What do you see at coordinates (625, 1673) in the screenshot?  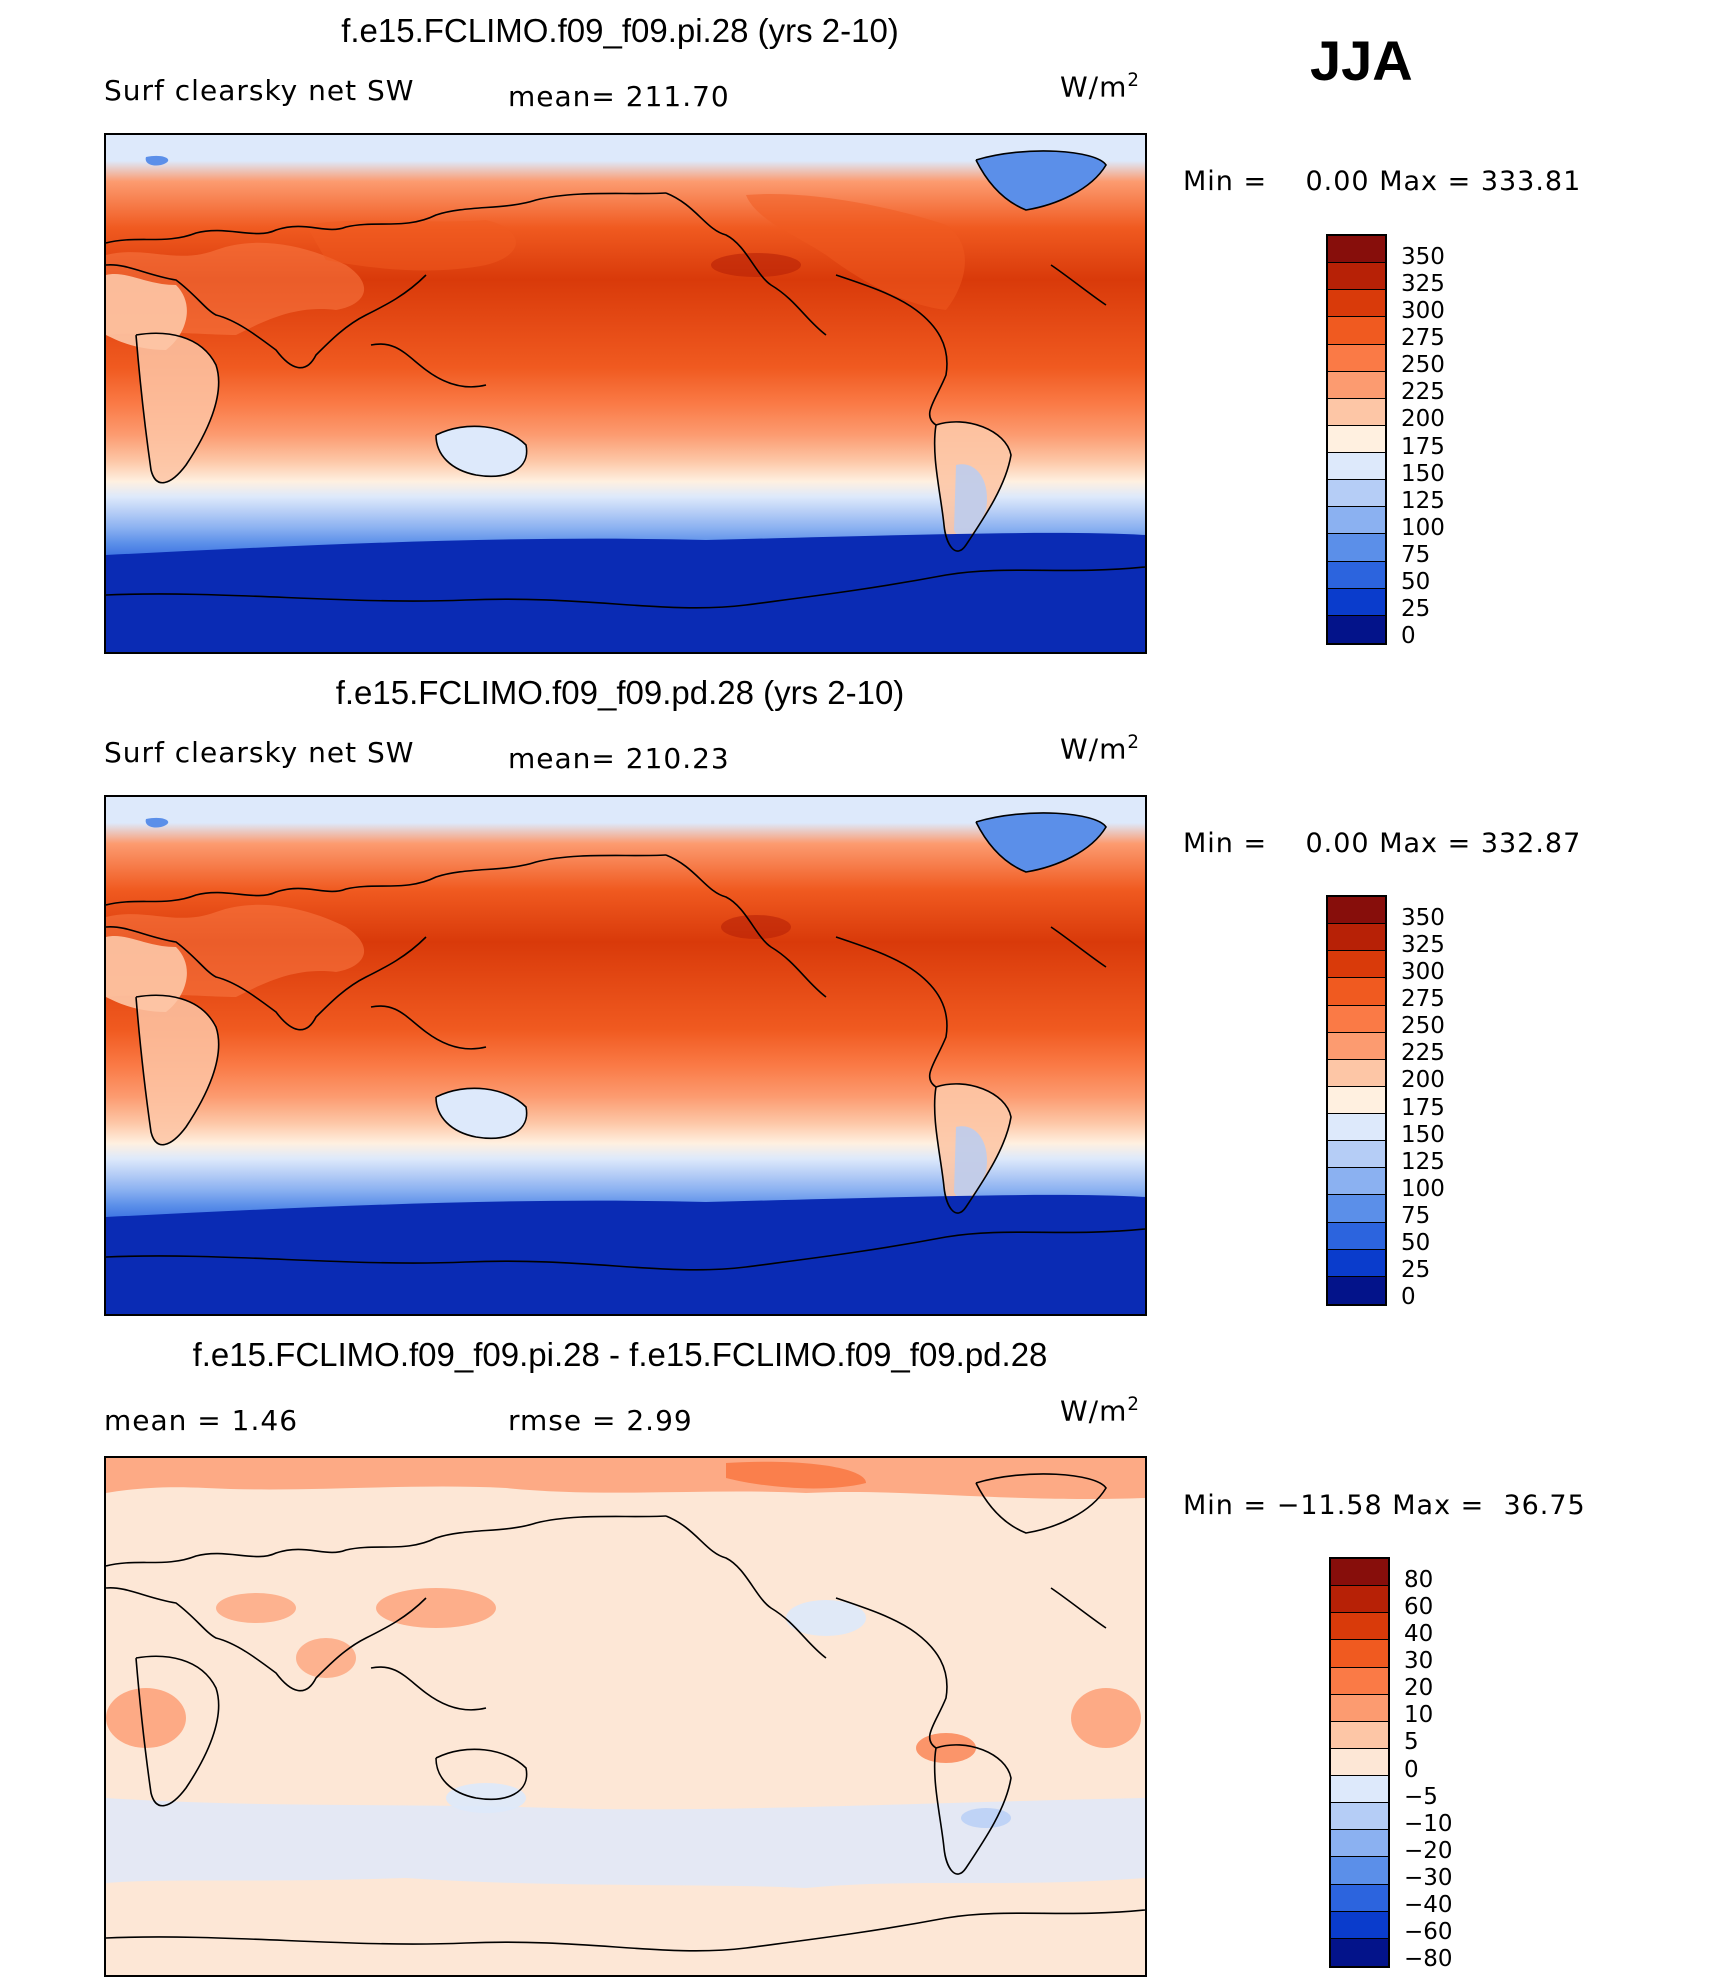 I see `panel3-anomalies` at bounding box center [625, 1673].